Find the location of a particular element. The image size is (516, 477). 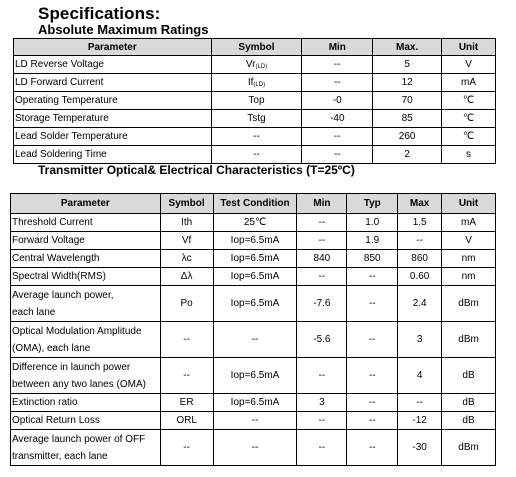

max-cell: 3 is located at coordinates (420, 339).